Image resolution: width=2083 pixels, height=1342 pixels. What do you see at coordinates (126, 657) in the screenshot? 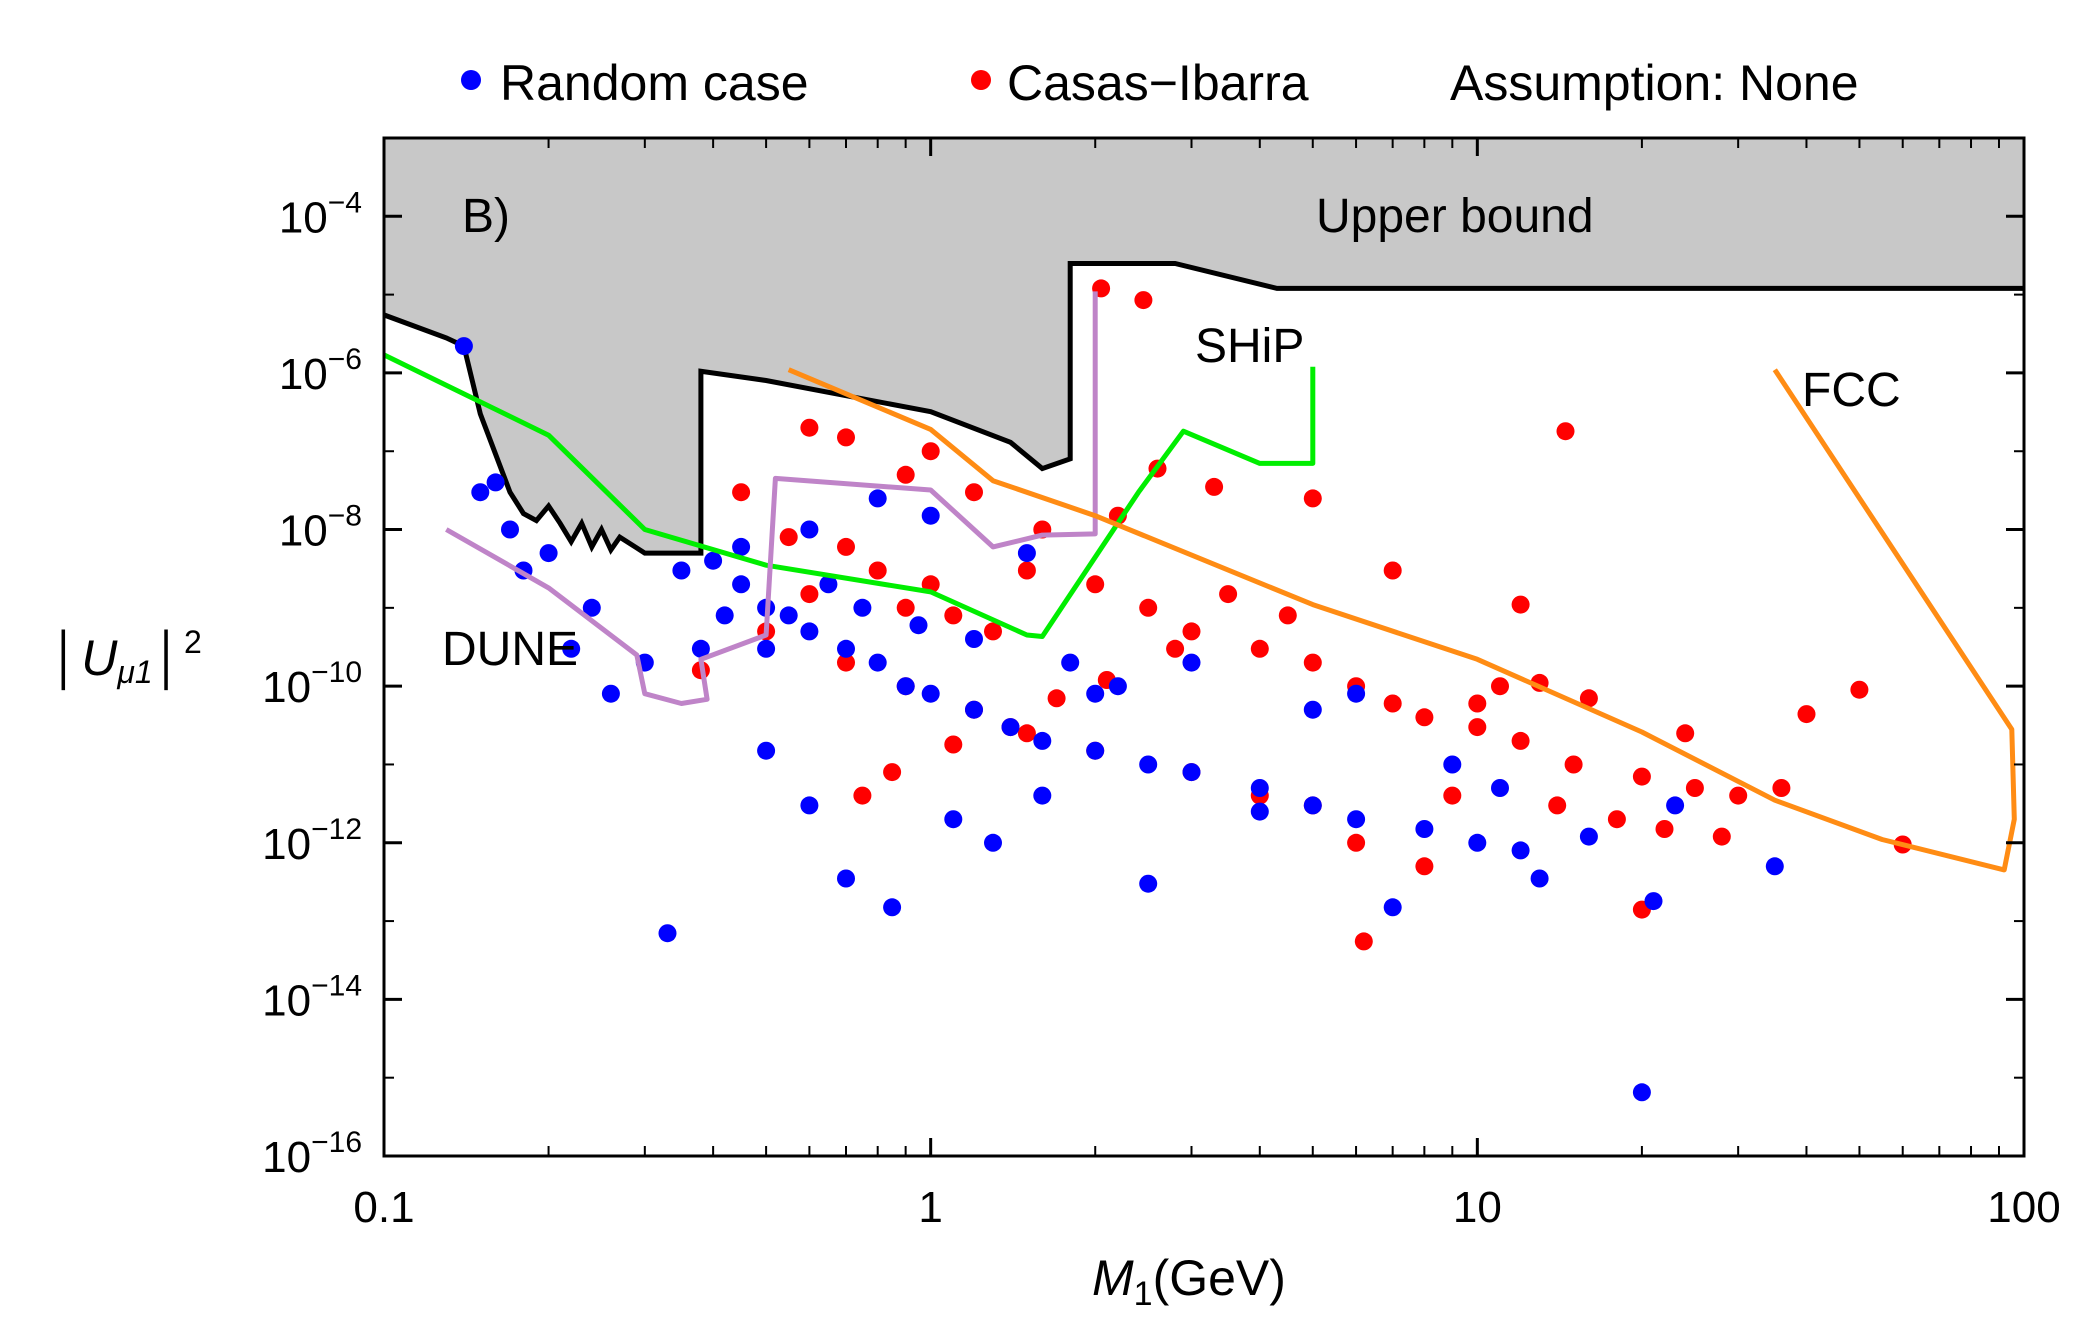
I see `y-axis-title: |U_{μ1}|^2 │Uμ1│2` at bounding box center [126, 657].